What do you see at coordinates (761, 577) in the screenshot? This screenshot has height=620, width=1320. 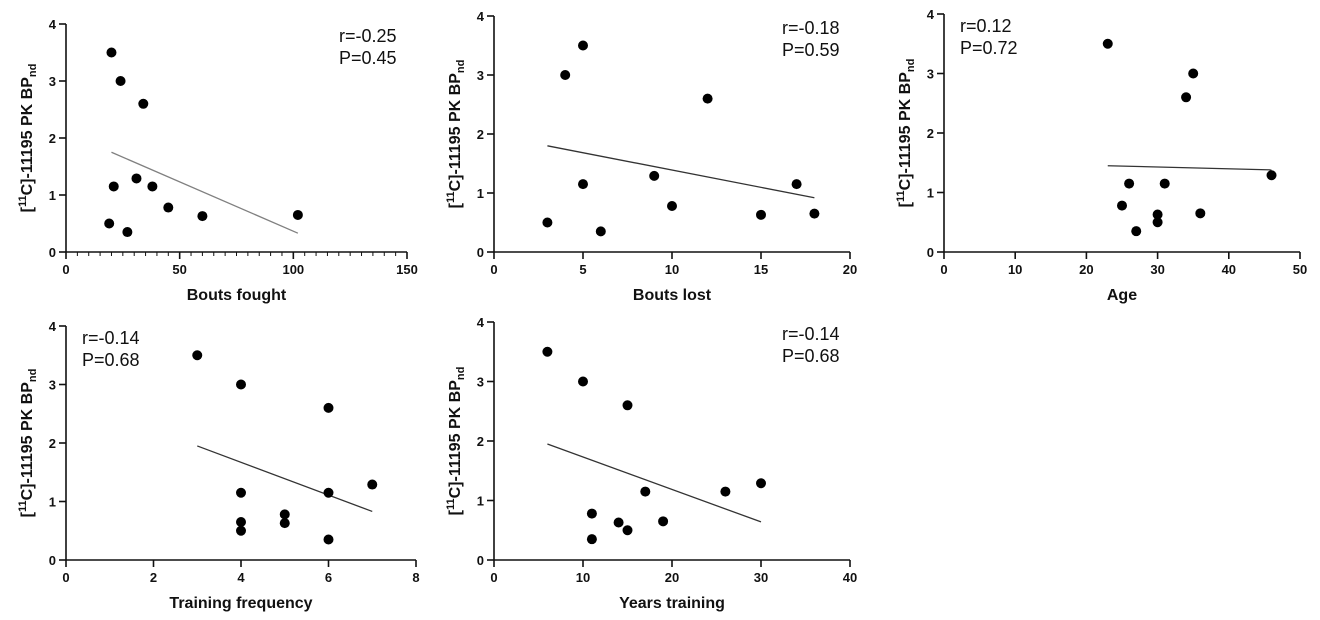 I see `x-tick-label: 30` at bounding box center [761, 577].